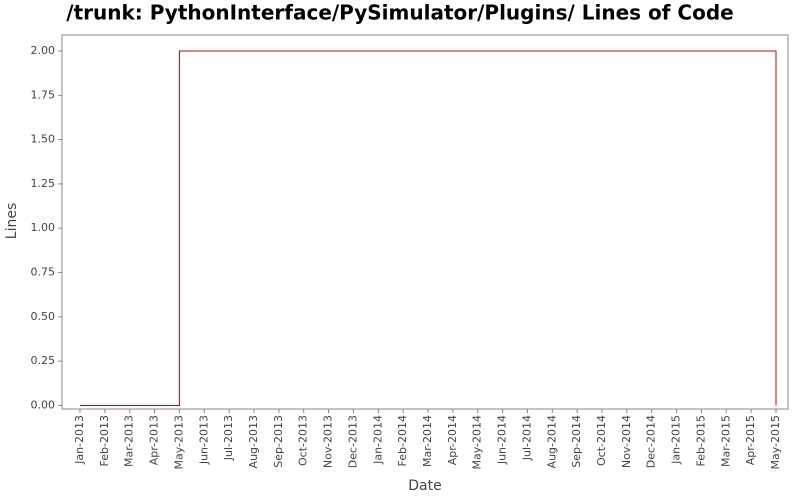 The width and height of the screenshot is (800, 500). Describe the element at coordinates (43, 183) in the screenshot. I see `y-tick-label: 1.25` at that location.